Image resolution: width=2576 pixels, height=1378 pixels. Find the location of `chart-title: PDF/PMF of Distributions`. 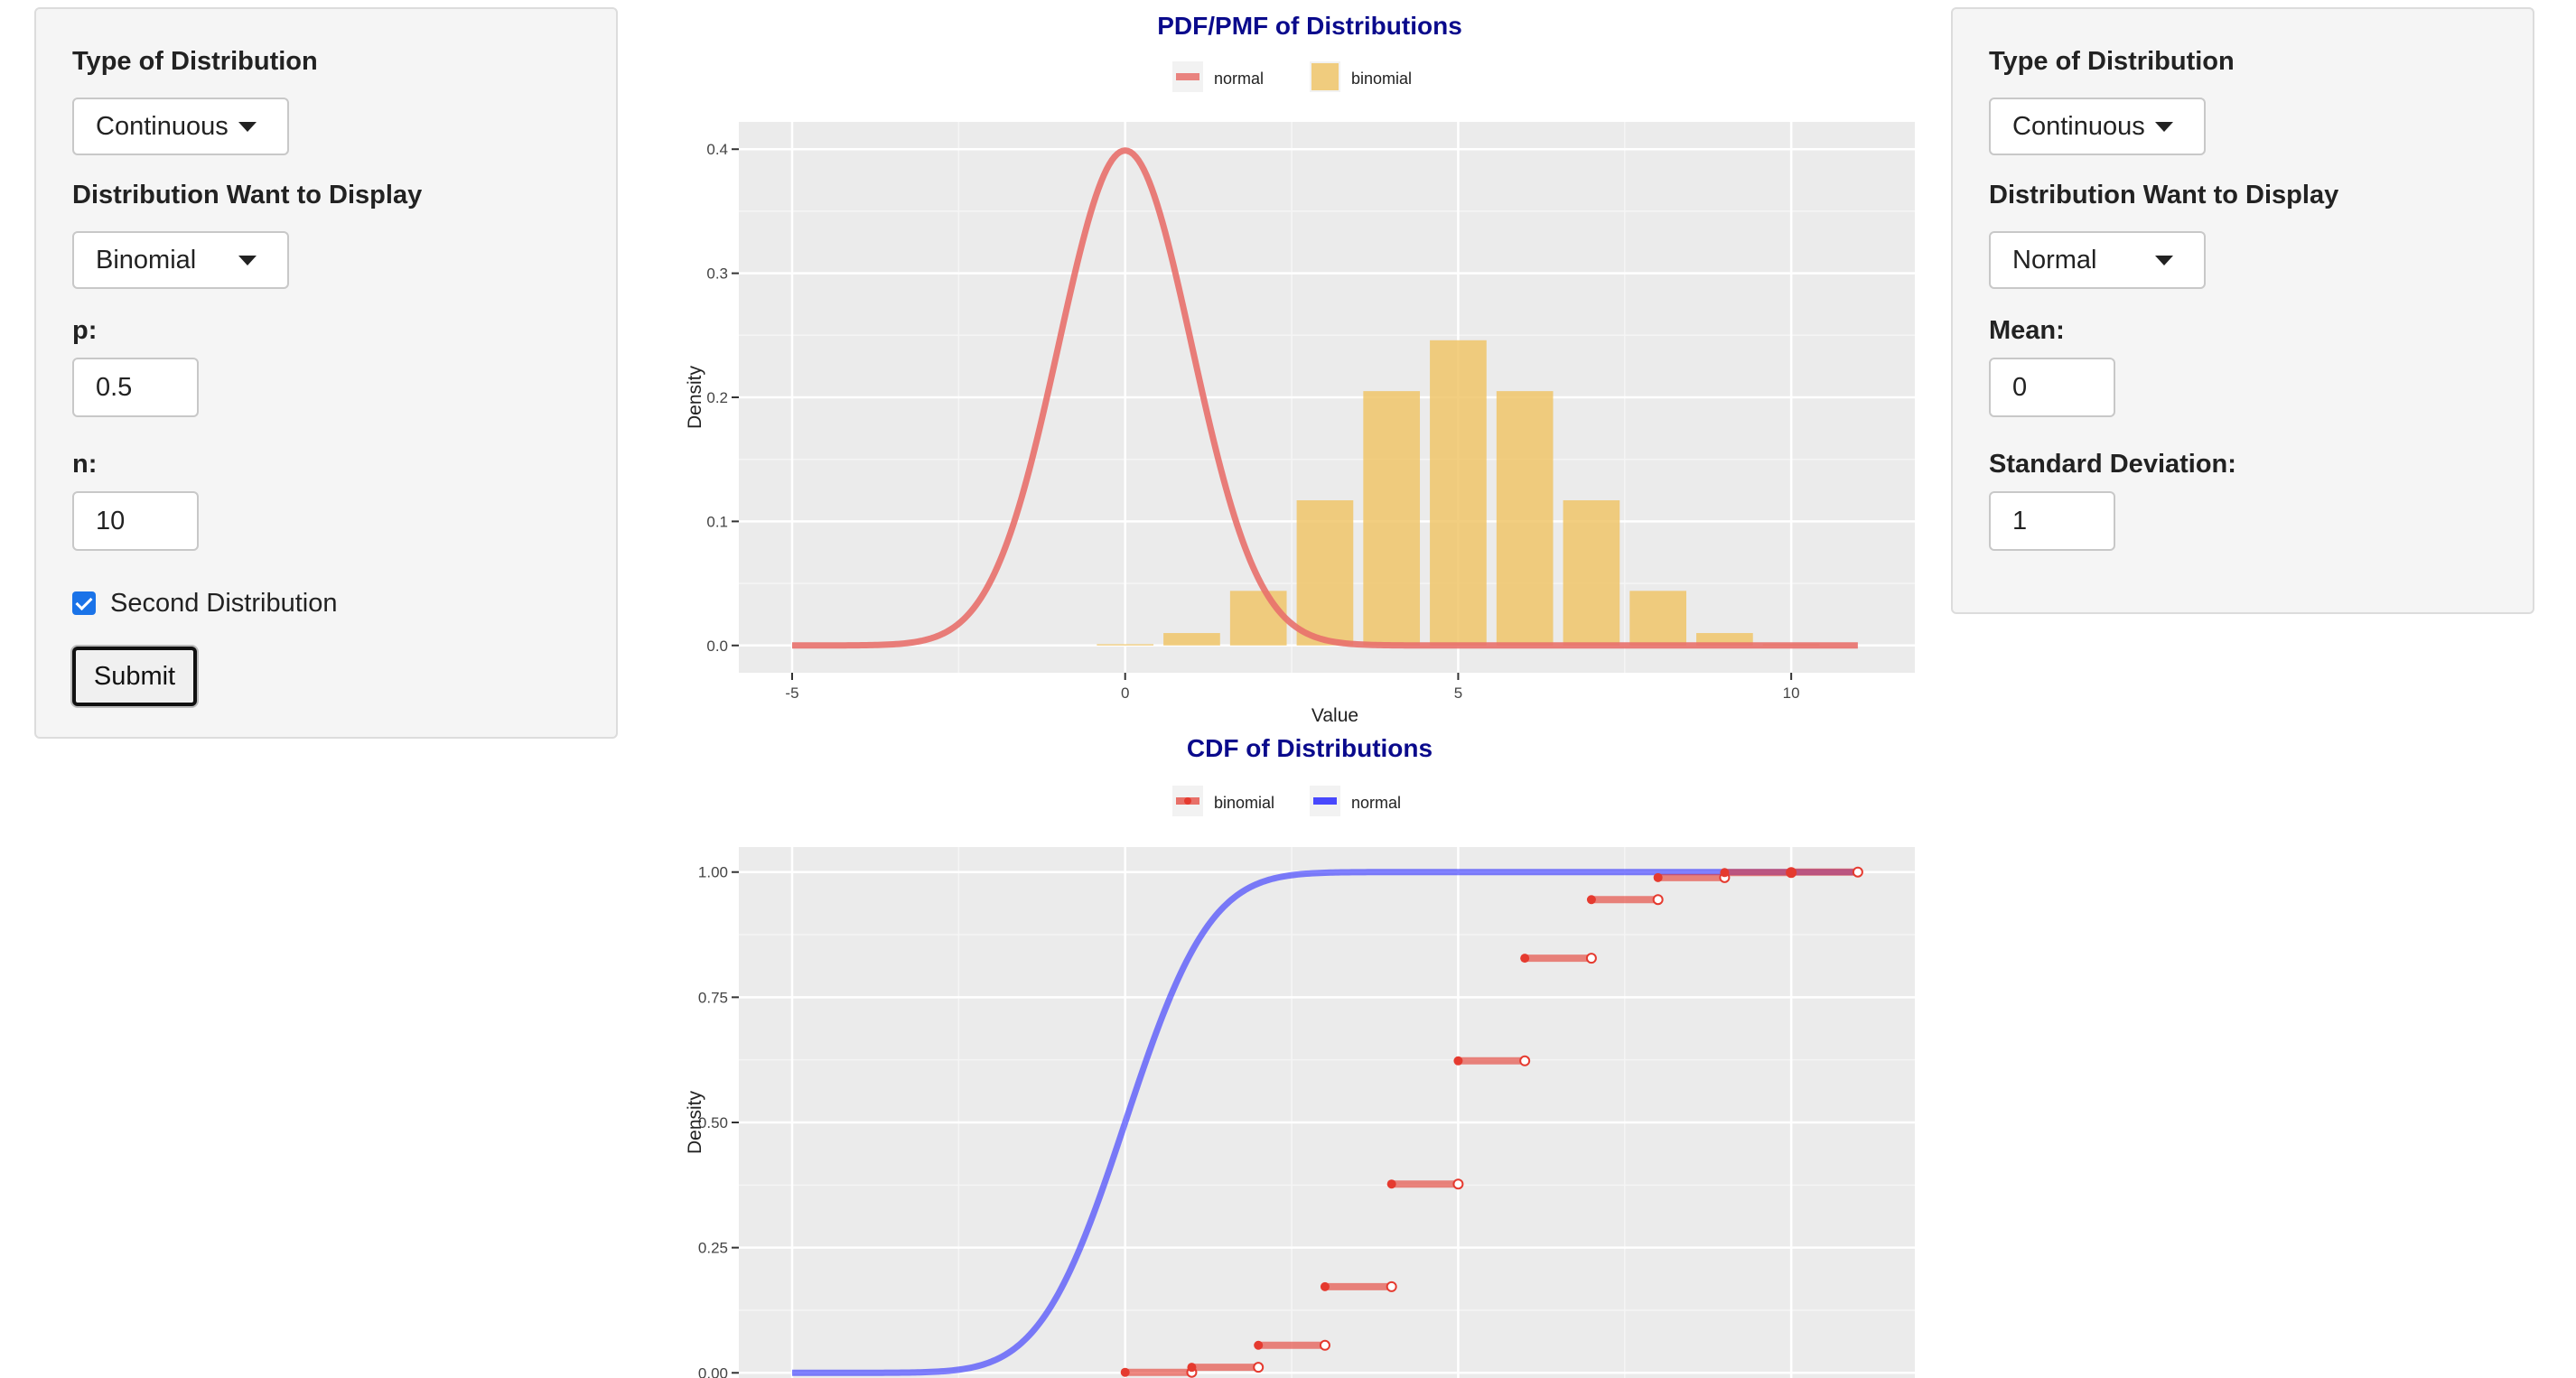

chart-title: PDF/PMF of Distributions is located at coordinates (1309, 26).